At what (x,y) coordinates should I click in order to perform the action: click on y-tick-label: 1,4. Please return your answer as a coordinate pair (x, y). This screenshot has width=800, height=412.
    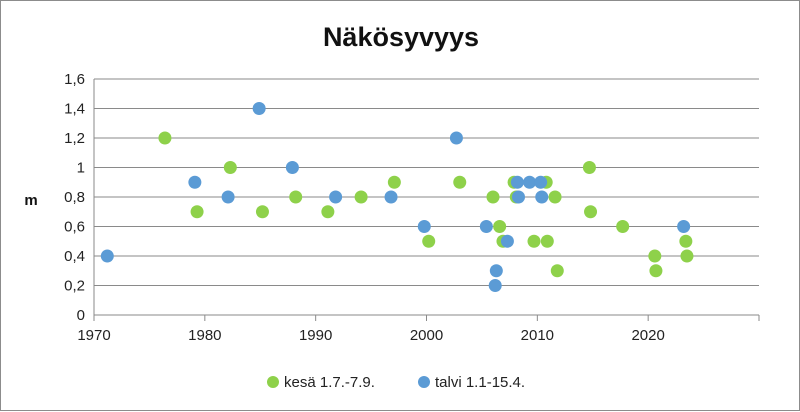
    Looking at the image, I should click on (74, 109).